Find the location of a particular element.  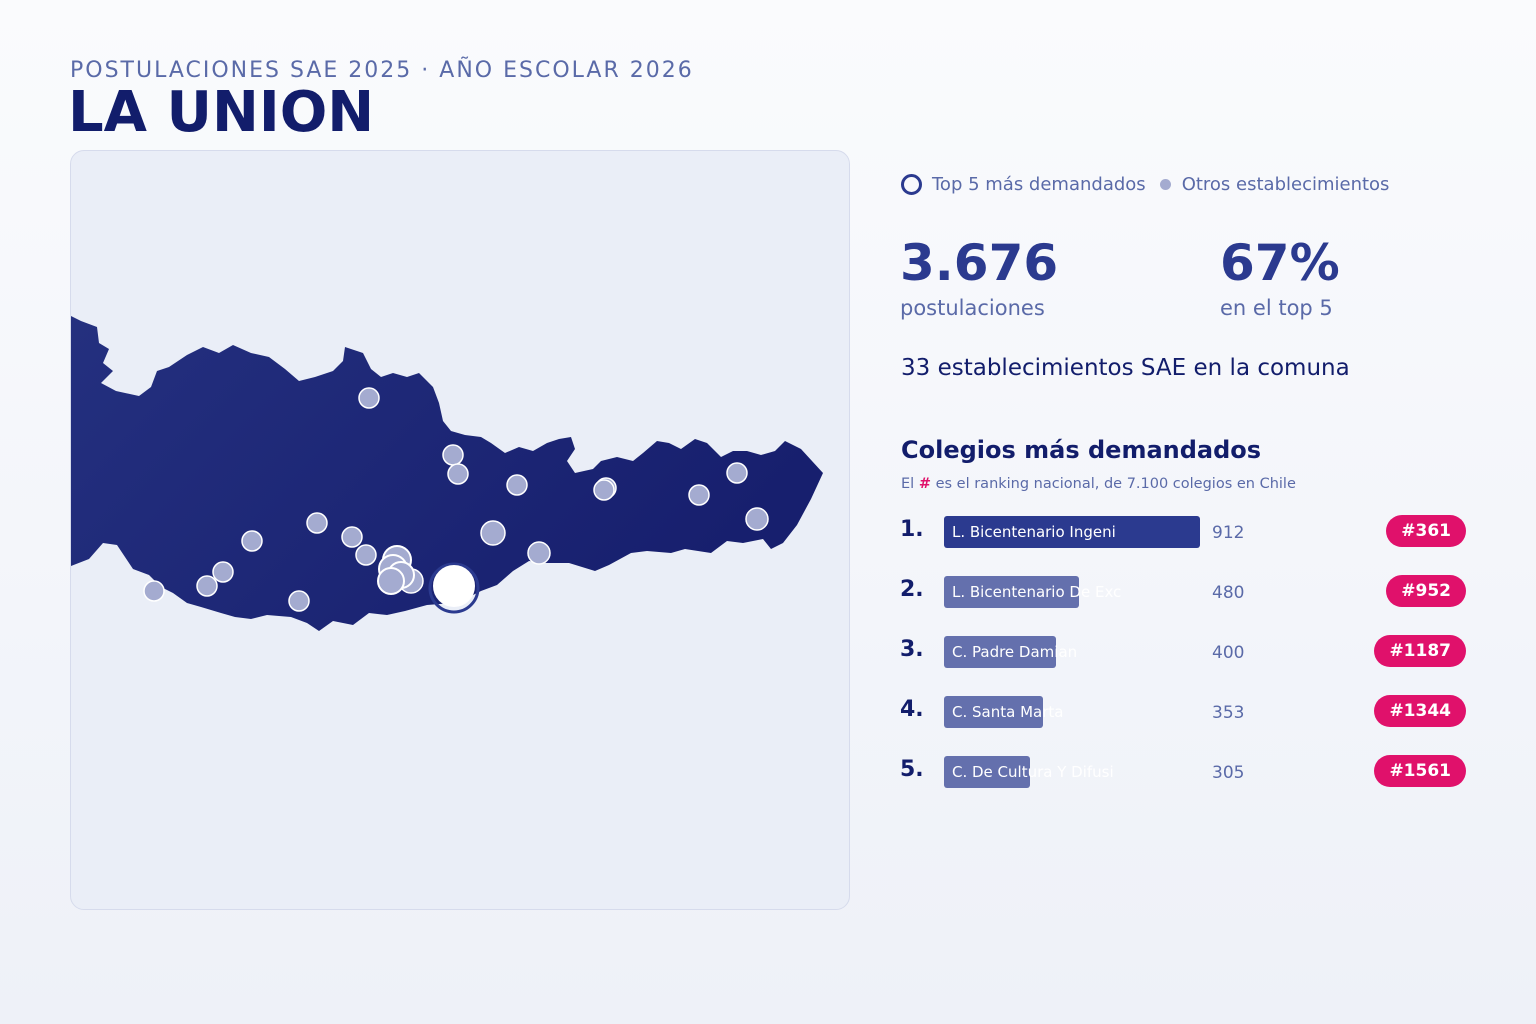

rank-school-name: C. De Cultura Y Difusi is located at coordinates (1033, 772).